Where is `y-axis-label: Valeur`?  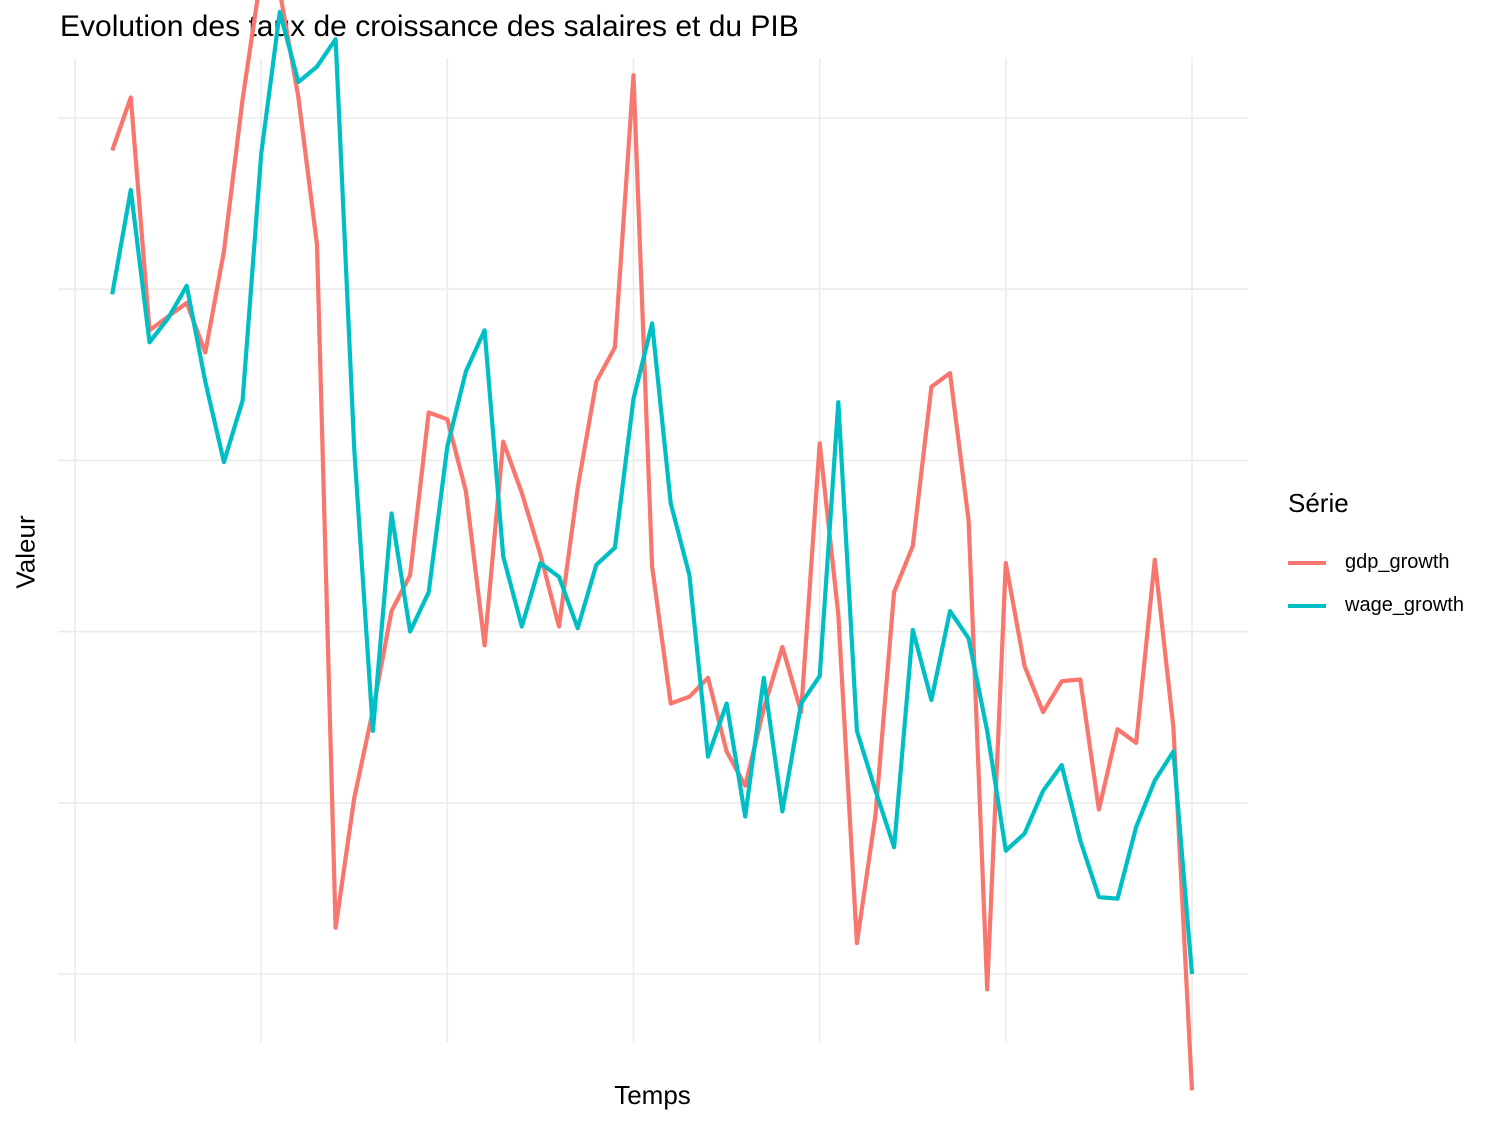 y-axis-label: Valeur is located at coordinates (25, 552).